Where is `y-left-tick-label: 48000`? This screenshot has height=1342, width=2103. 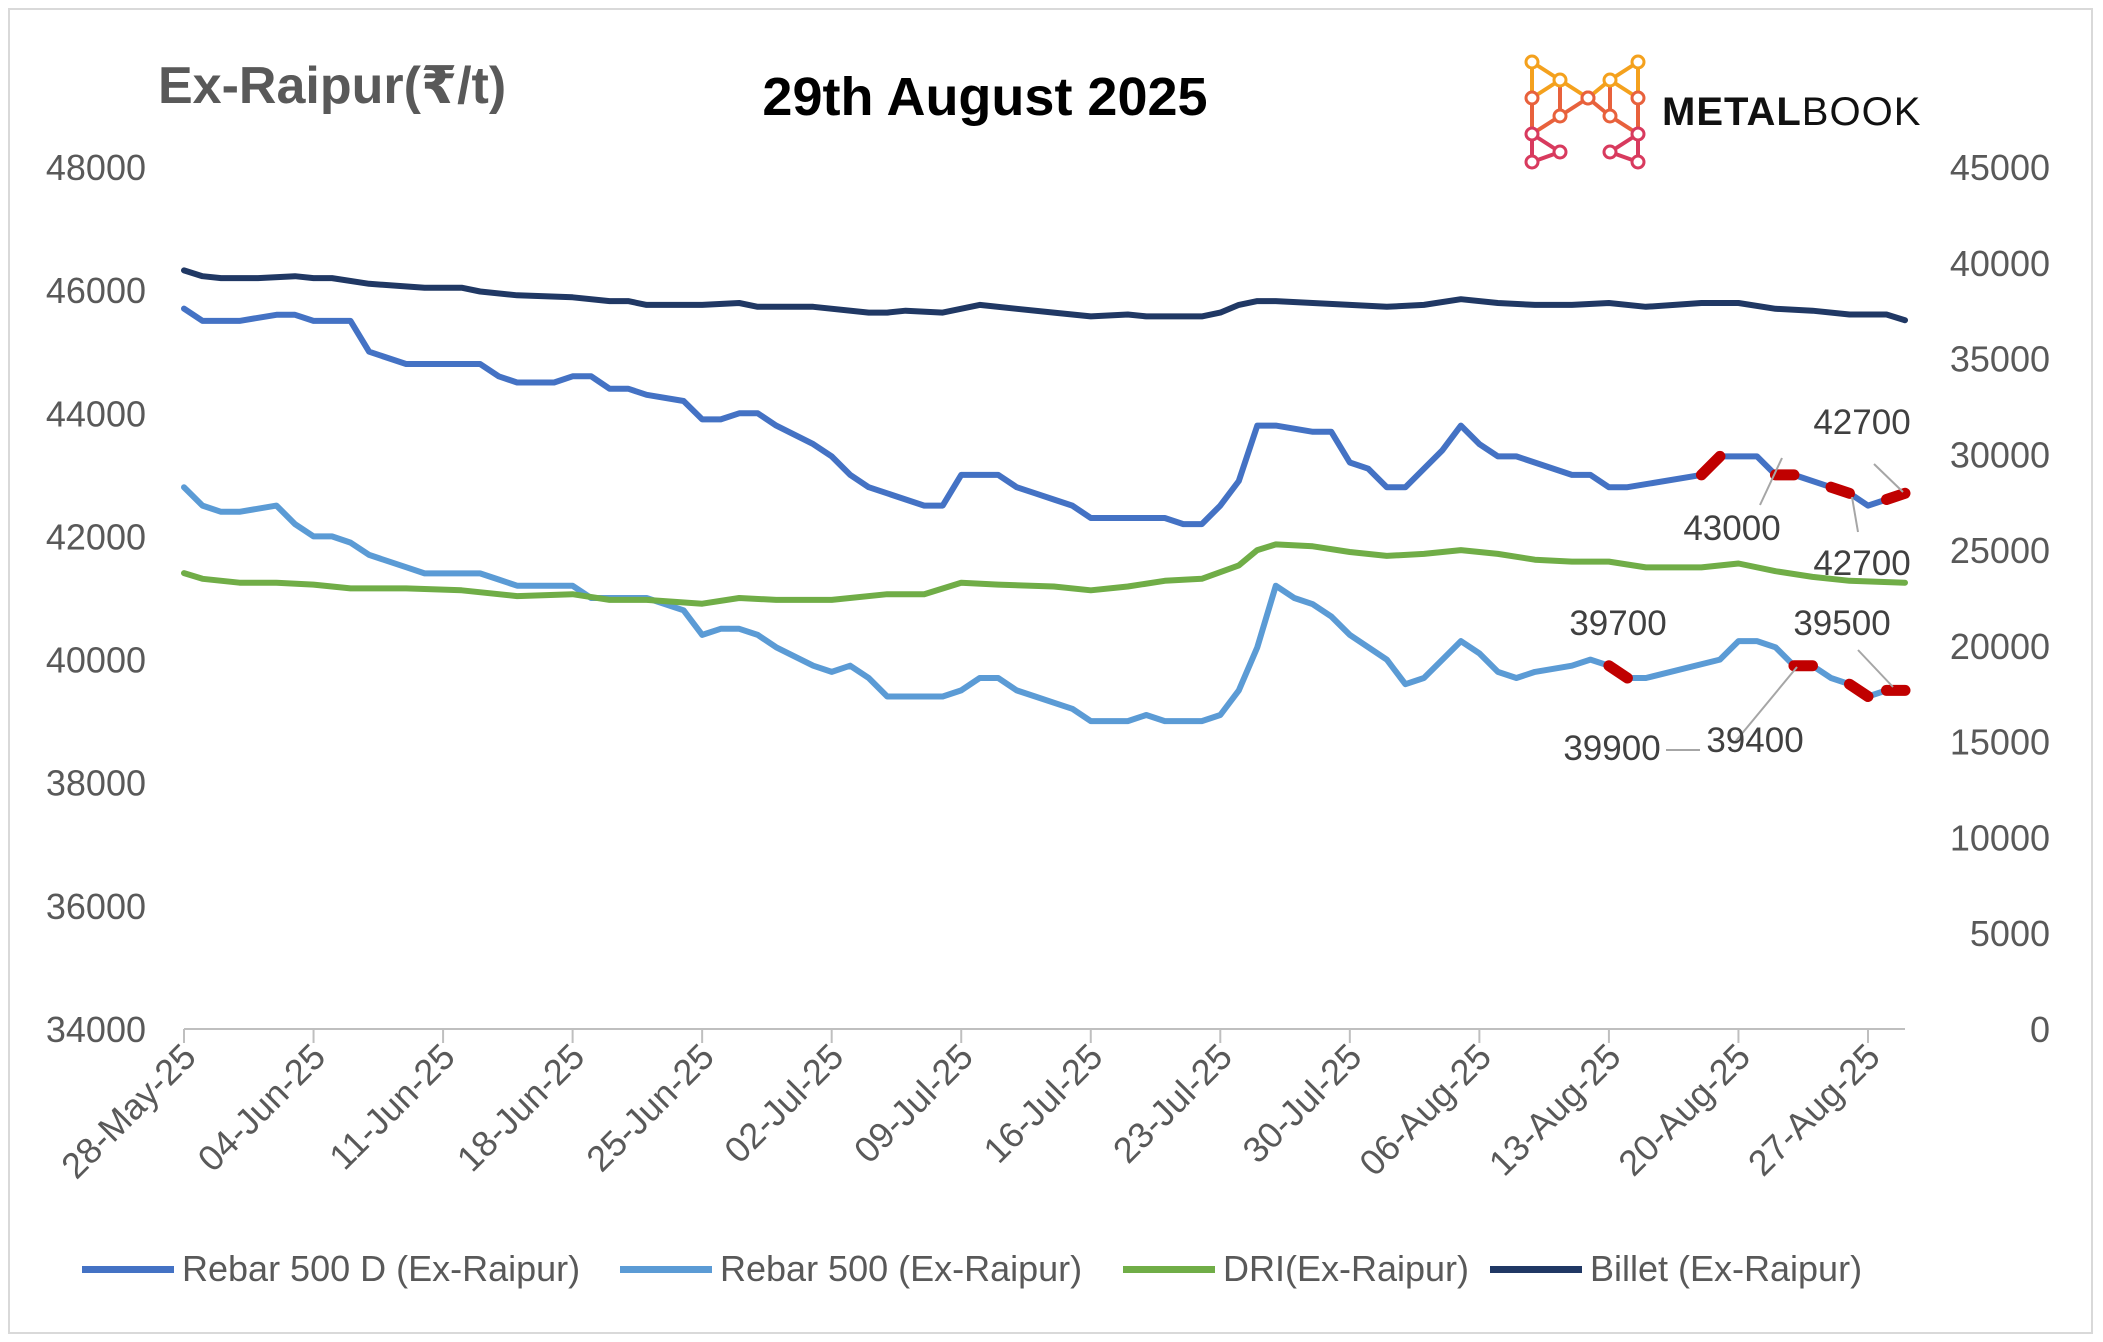 y-left-tick-label: 48000 is located at coordinates (96, 167).